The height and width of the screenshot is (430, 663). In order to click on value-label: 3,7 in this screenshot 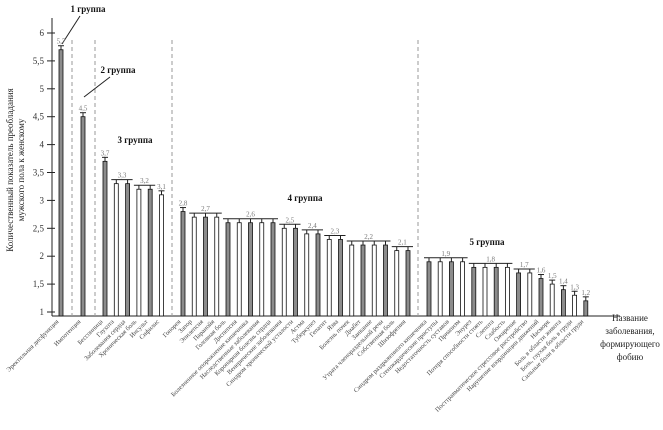, I will do `click(105, 153)`.